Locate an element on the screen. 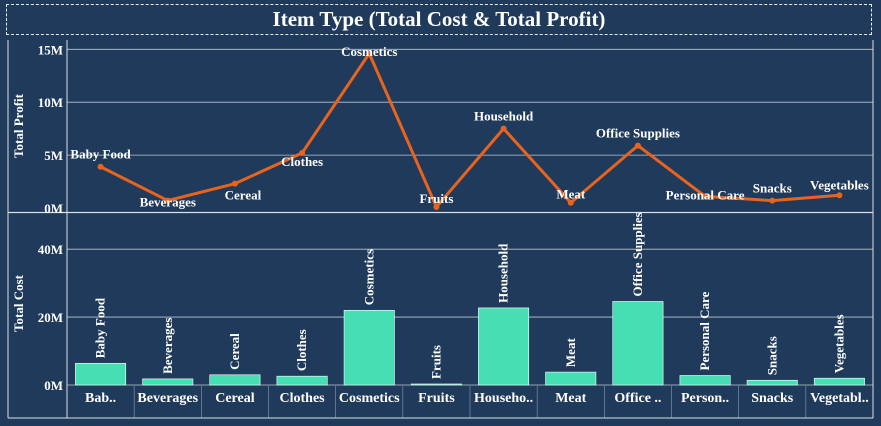 Image resolution: width=881 pixels, height=426 pixels. profit-data-label: Office Supplies is located at coordinates (638, 133).